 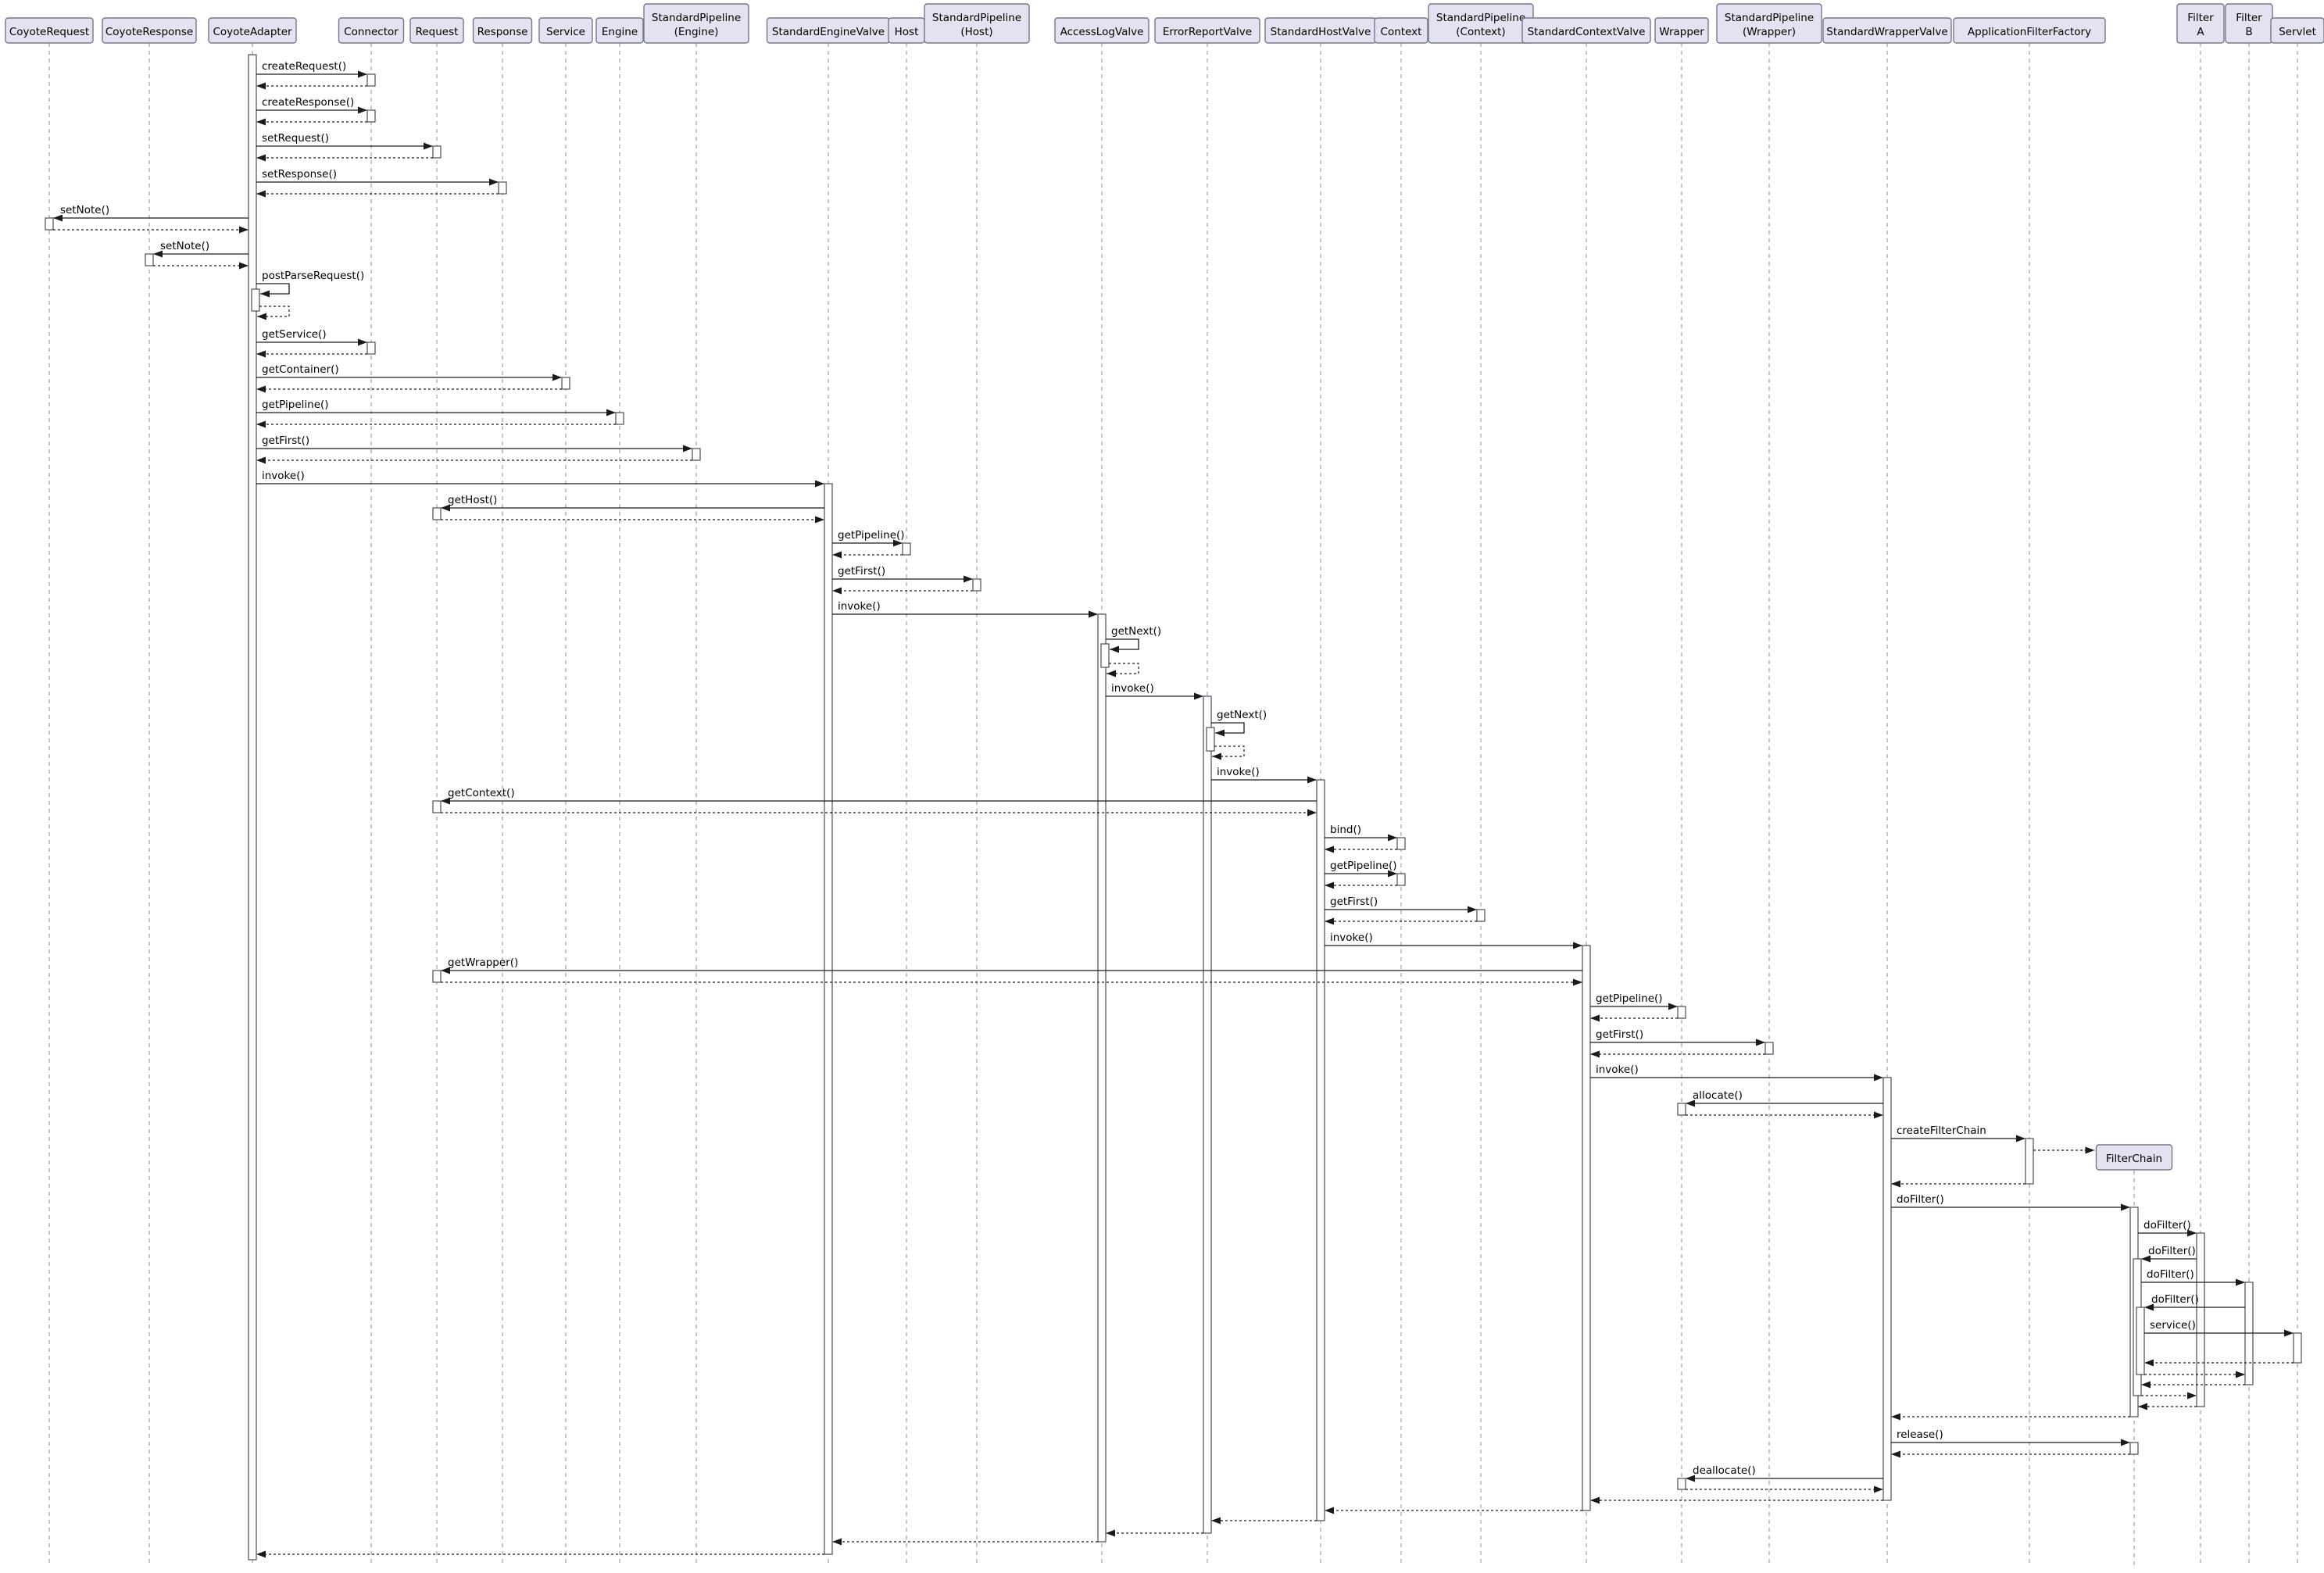 I want to click on self-return-line, so click(x=1228, y=751).